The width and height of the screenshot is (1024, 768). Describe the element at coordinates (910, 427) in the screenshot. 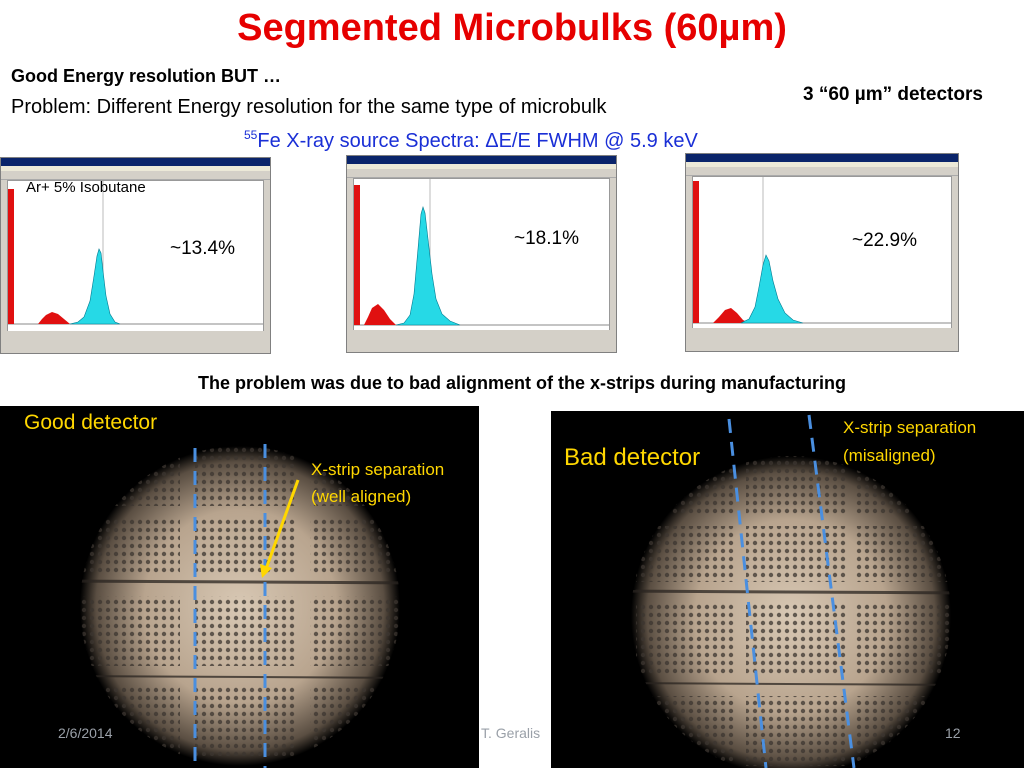

I see `bad-annotation-line1: X-strip separation` at that location.